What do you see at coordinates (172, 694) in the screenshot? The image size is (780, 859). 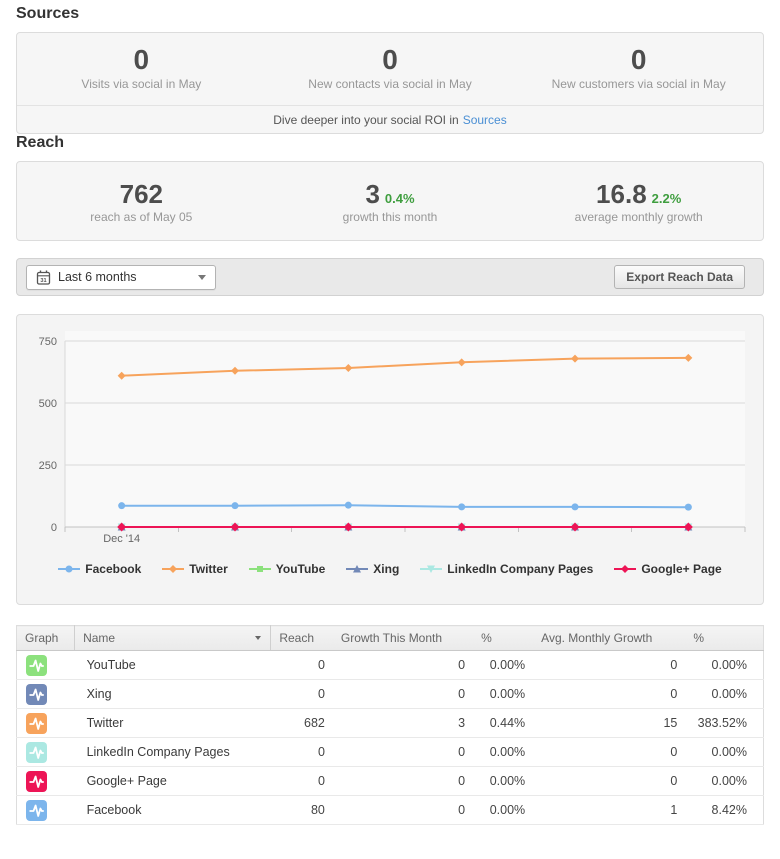 I see `name-cell: Xing` at bounding box center [172, 694].